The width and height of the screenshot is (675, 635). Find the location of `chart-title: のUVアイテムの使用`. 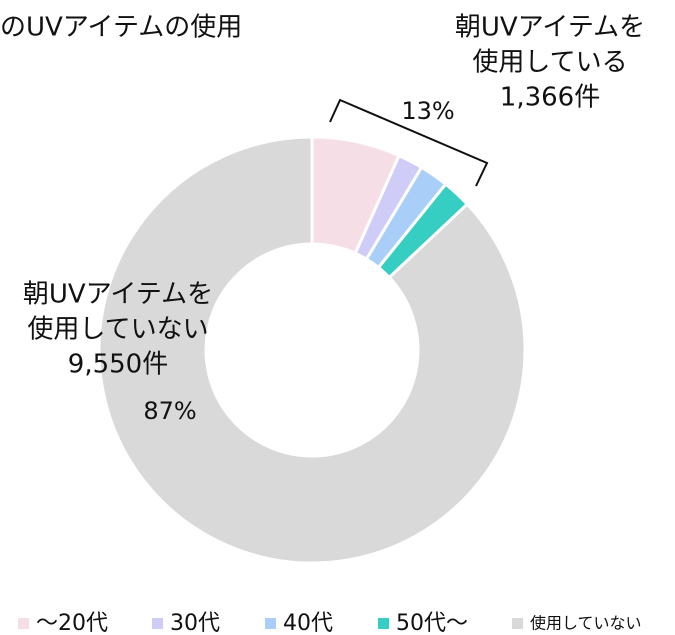

chart-title: のUVアイテムの使用 is located at coordinates (121, 28).